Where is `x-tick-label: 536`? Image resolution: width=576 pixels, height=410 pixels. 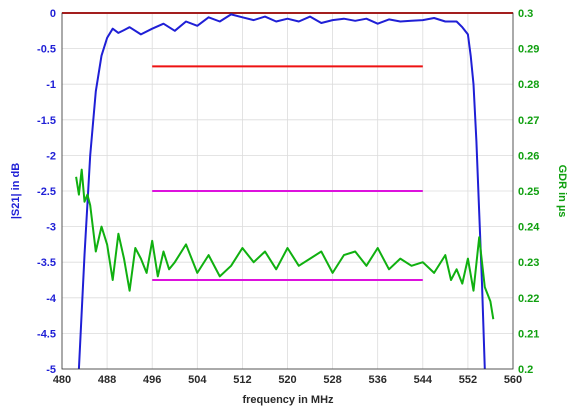
x-tick-label: 536 is located at coordinates (378, 380).